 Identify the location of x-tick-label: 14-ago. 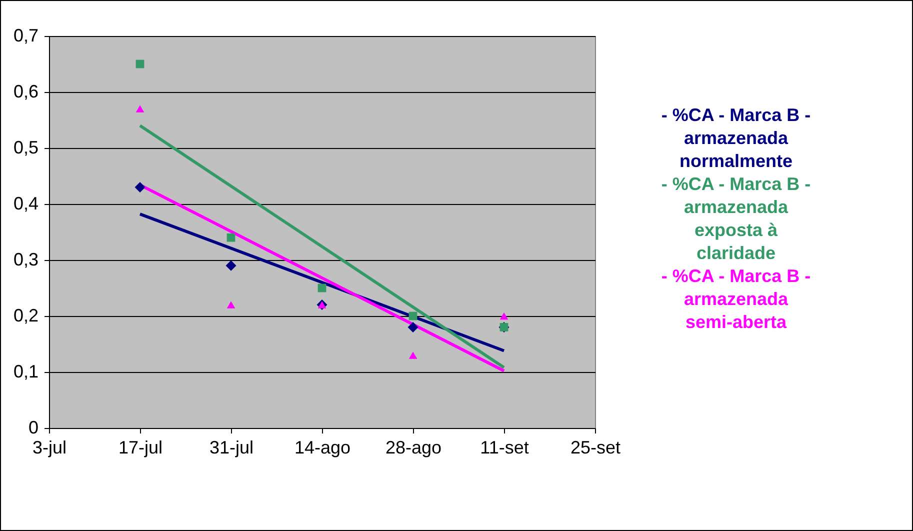
(322, 448).